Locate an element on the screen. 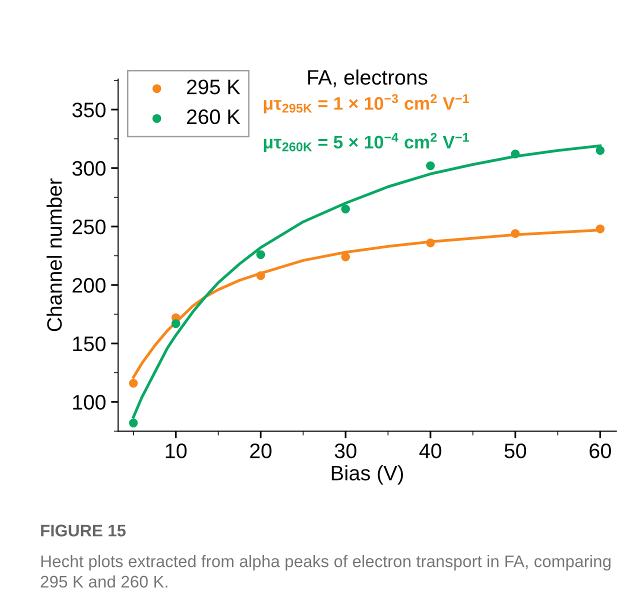  x-tick-label: 30 is located at coordinates (345, 451).